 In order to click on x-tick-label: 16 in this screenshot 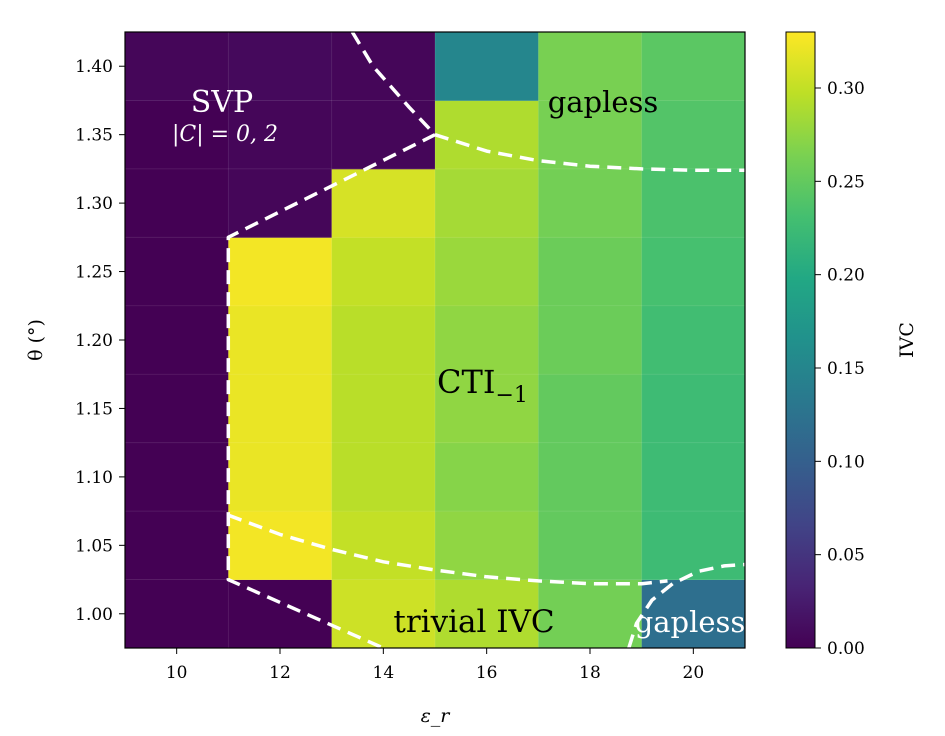, I will do `click(487, 673)`.